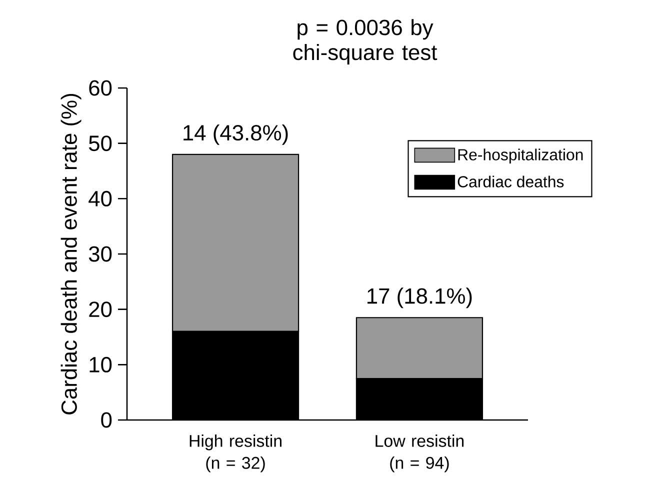 This screenshot has width=650, height=490. I want to click on y-tick-label: 30, so click(100, 254).